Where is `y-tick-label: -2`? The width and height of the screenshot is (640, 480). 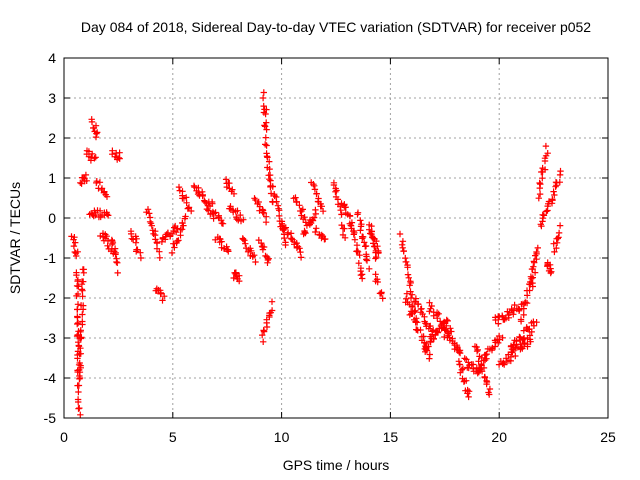 y-tick-label: -2 is located at coordinates (50, 298).